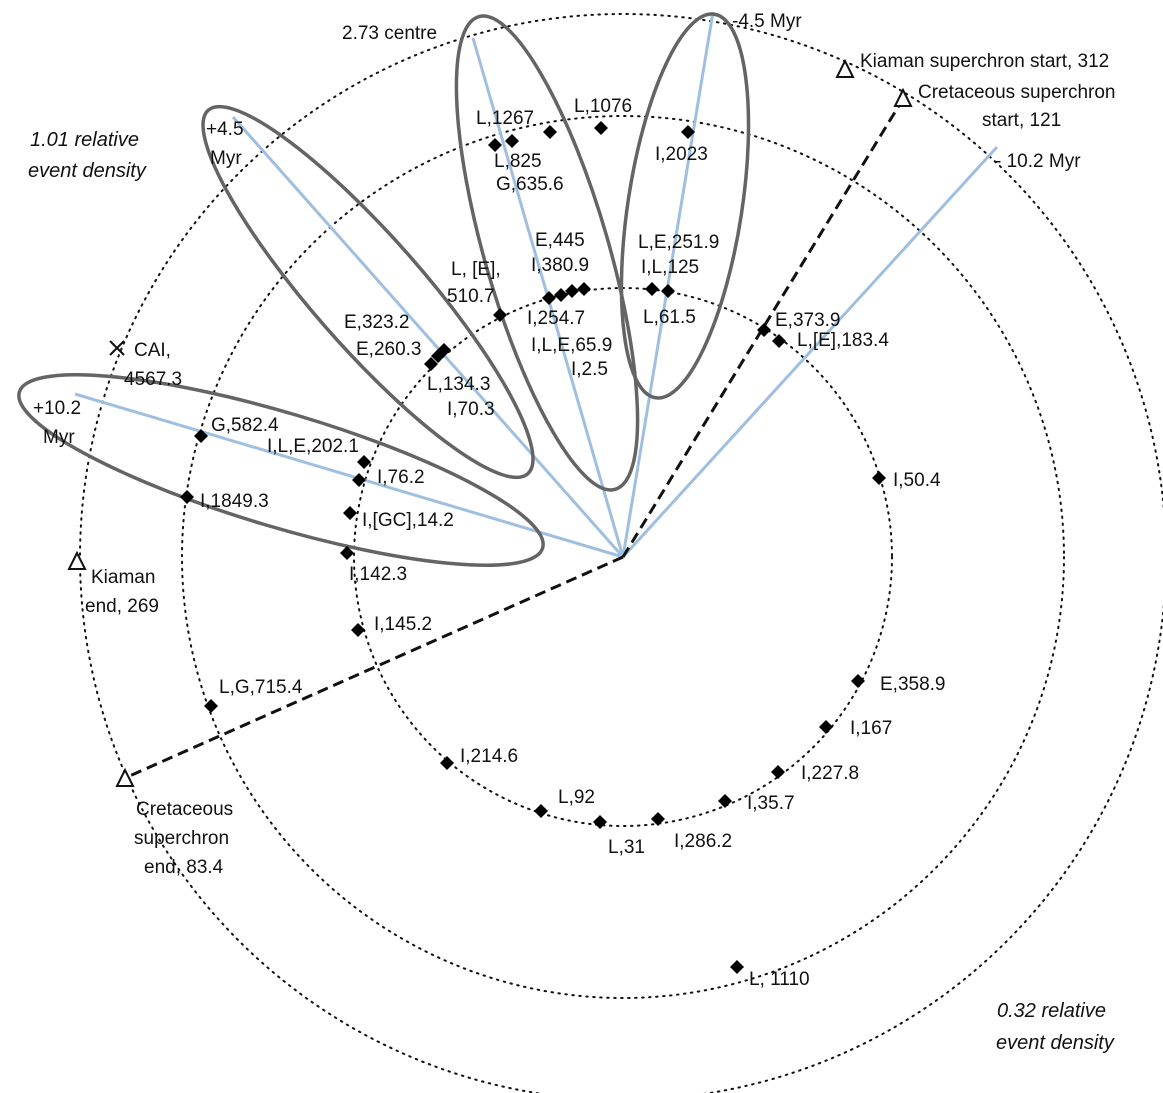  Describe the element at coordinates (589, 369) in the screenshot. I see `event-label: I,2.5` at that location.